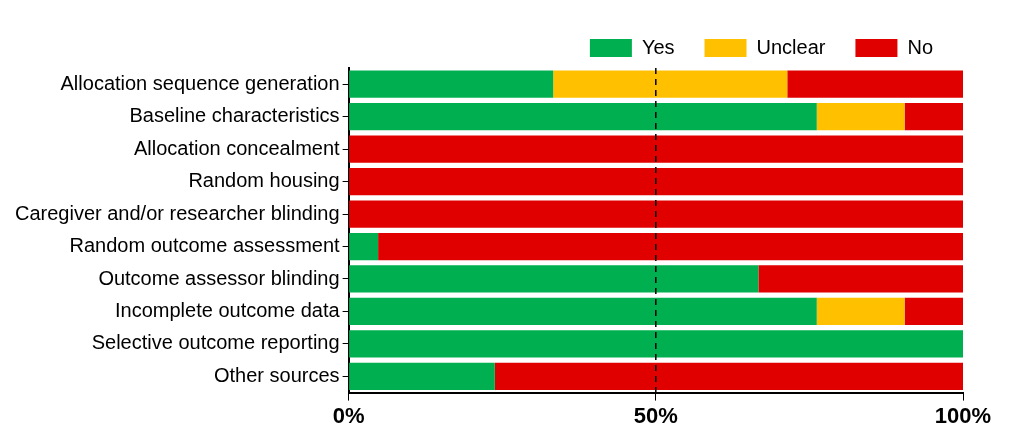 Image resolution: width=1011 pixels, height=441 pixels. I want to click on x-tick-label: 50%, so click(655, 415).